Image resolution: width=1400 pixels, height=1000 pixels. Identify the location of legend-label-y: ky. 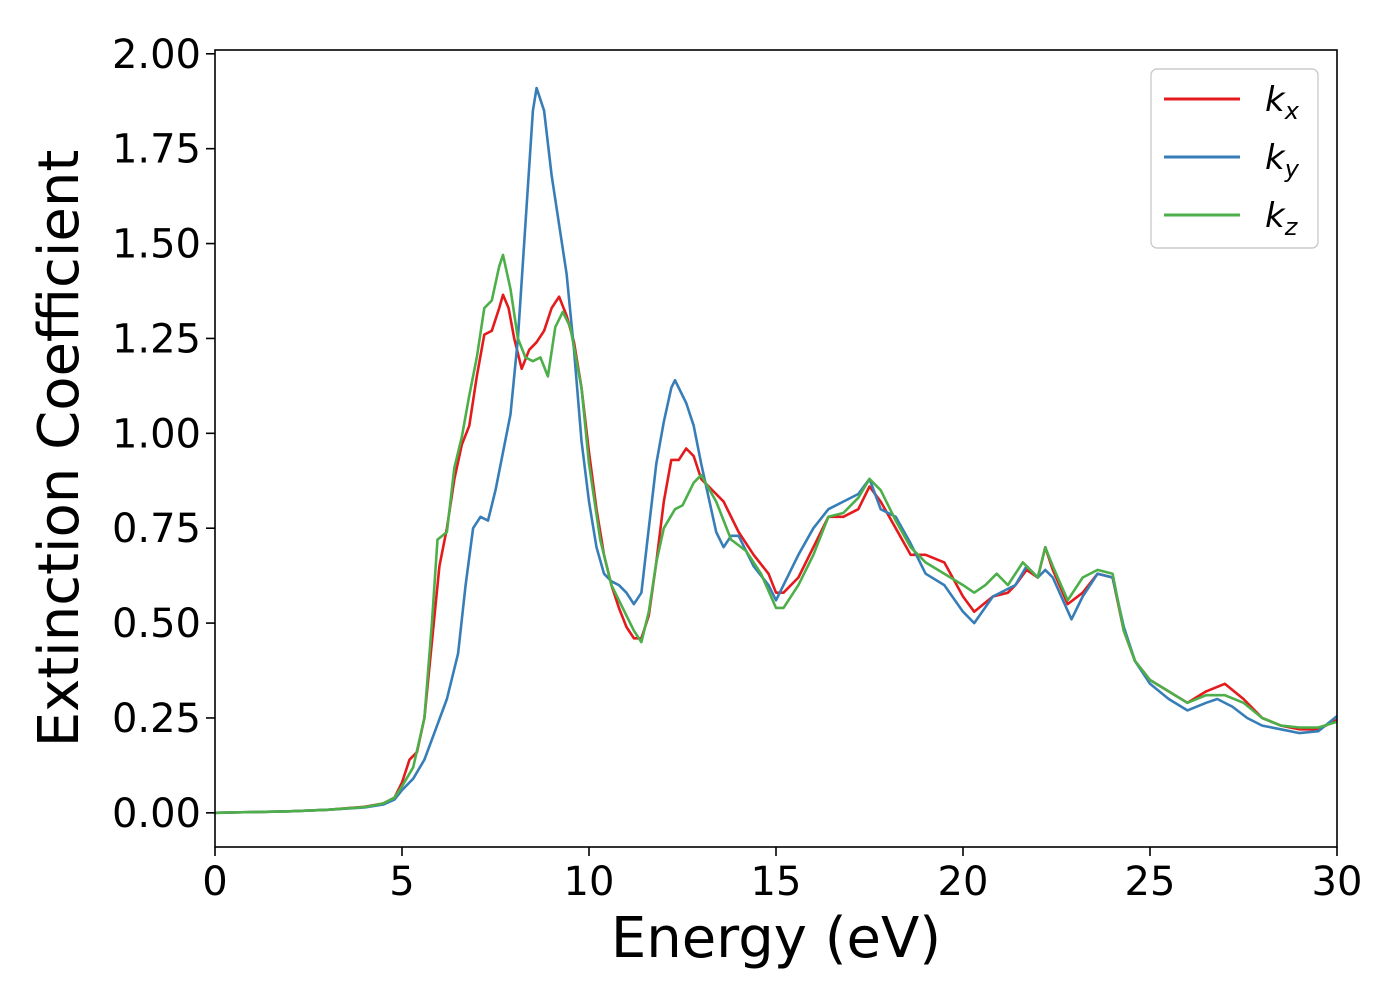
(1282, 160).